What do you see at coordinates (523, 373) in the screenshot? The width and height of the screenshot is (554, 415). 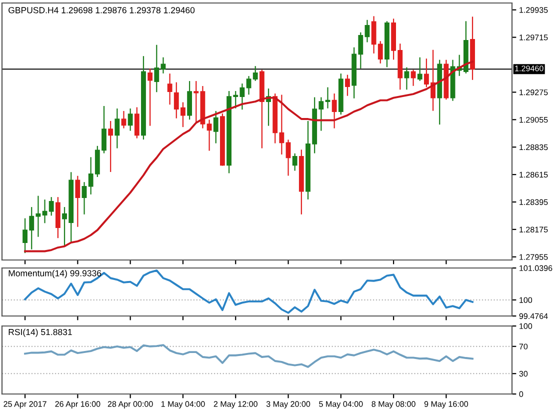 I see `y-tick-label: 30` at bounding box center [523, 373].